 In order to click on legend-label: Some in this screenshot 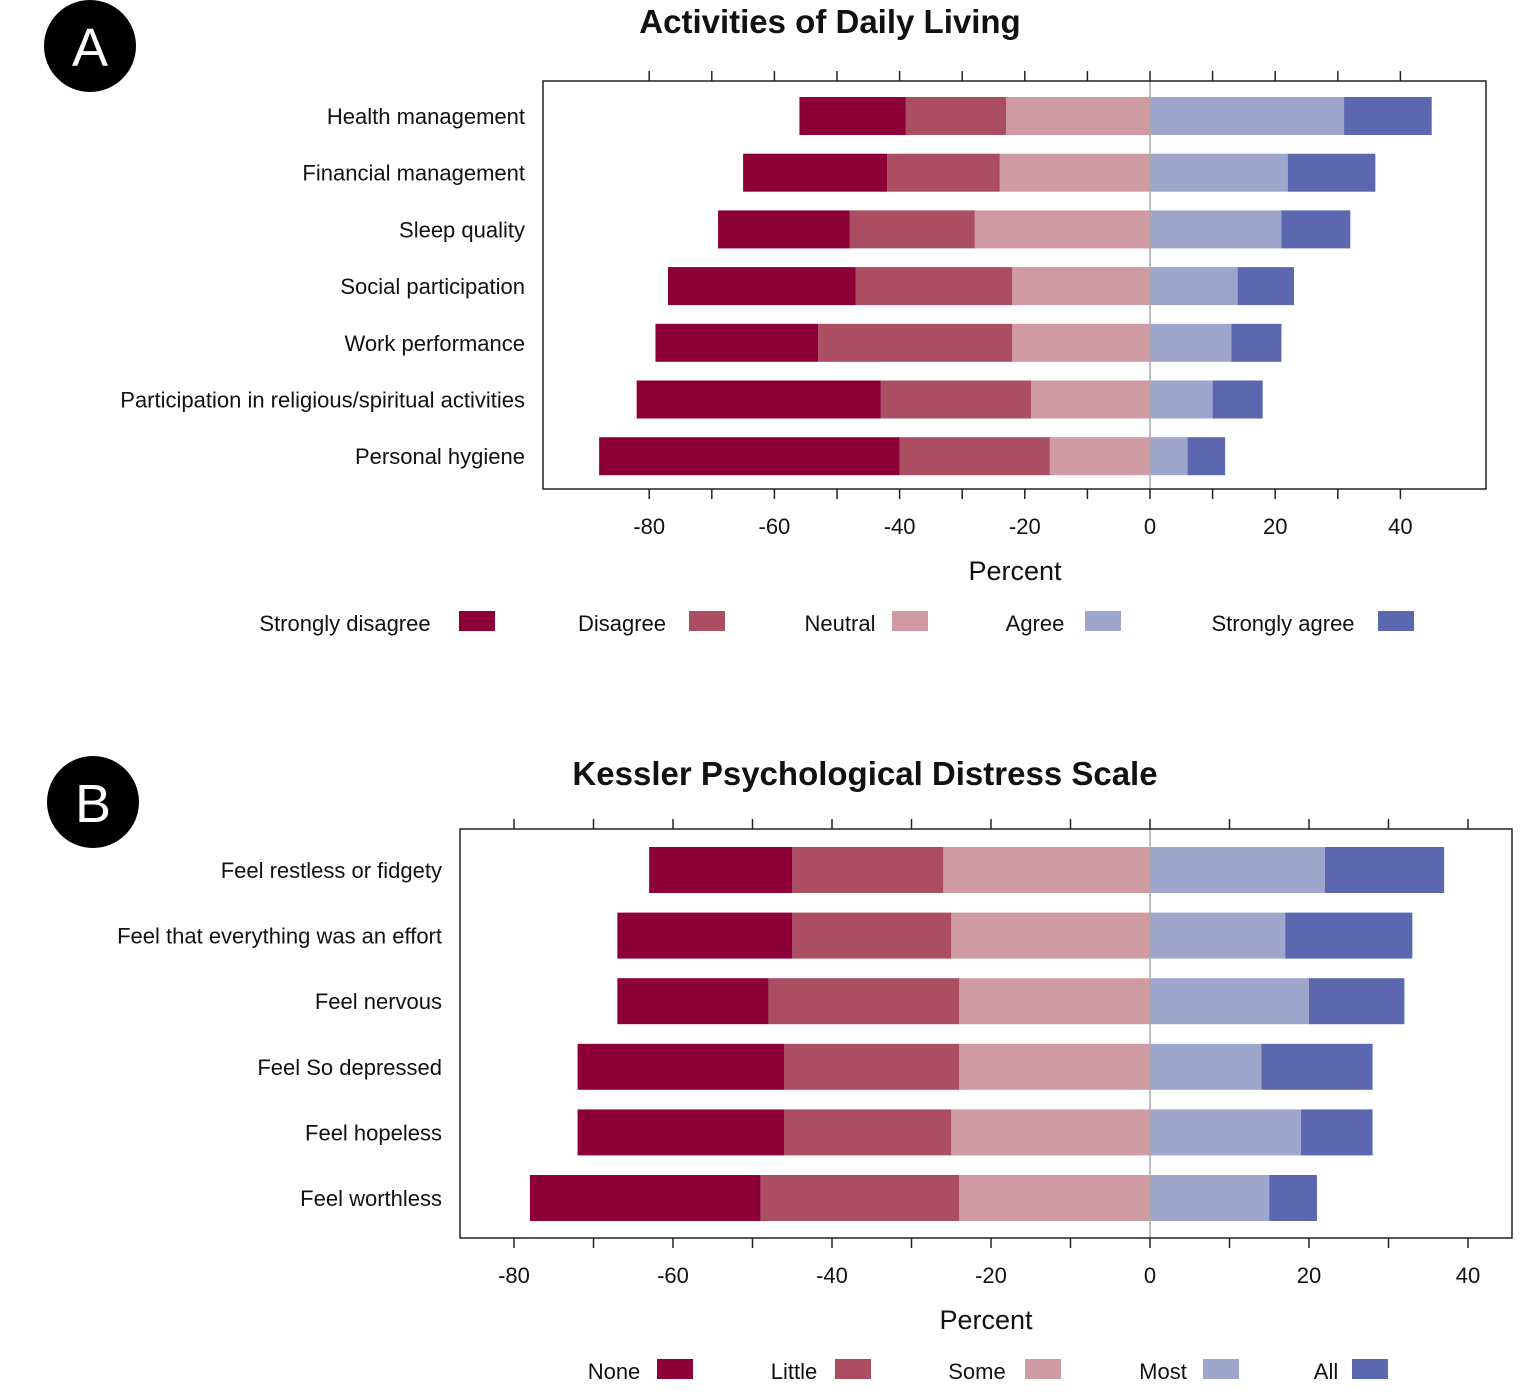, I will do `click(976, 1371)`.